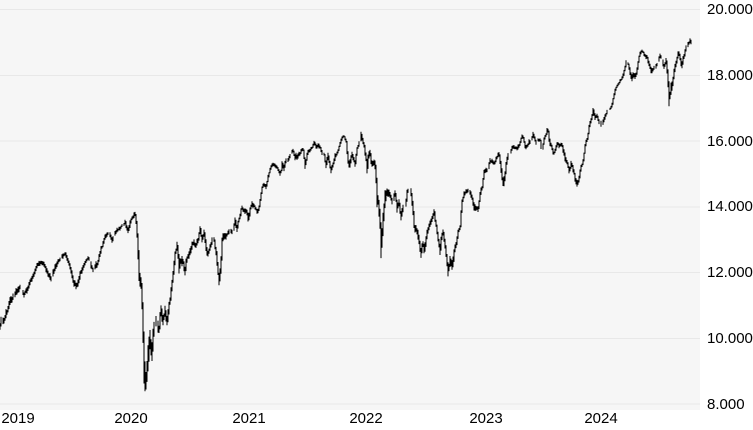  I want to click on y-axis-tick-label: 8.000, so click(726, 404).